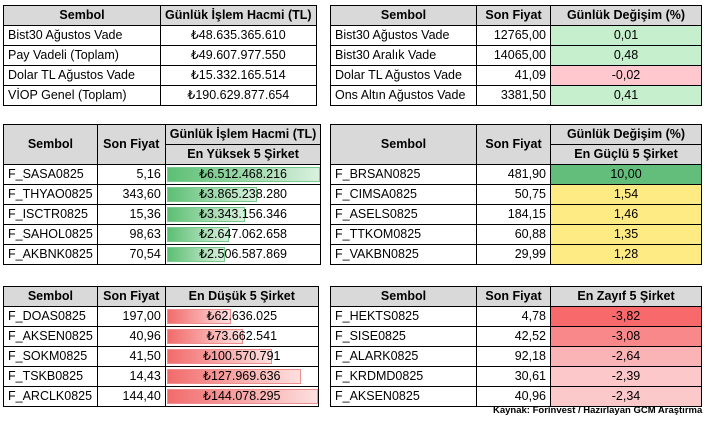 The width and height of the screenshot is (713, 427). I want to click on change-cell: 1,28, so click(626, 254).